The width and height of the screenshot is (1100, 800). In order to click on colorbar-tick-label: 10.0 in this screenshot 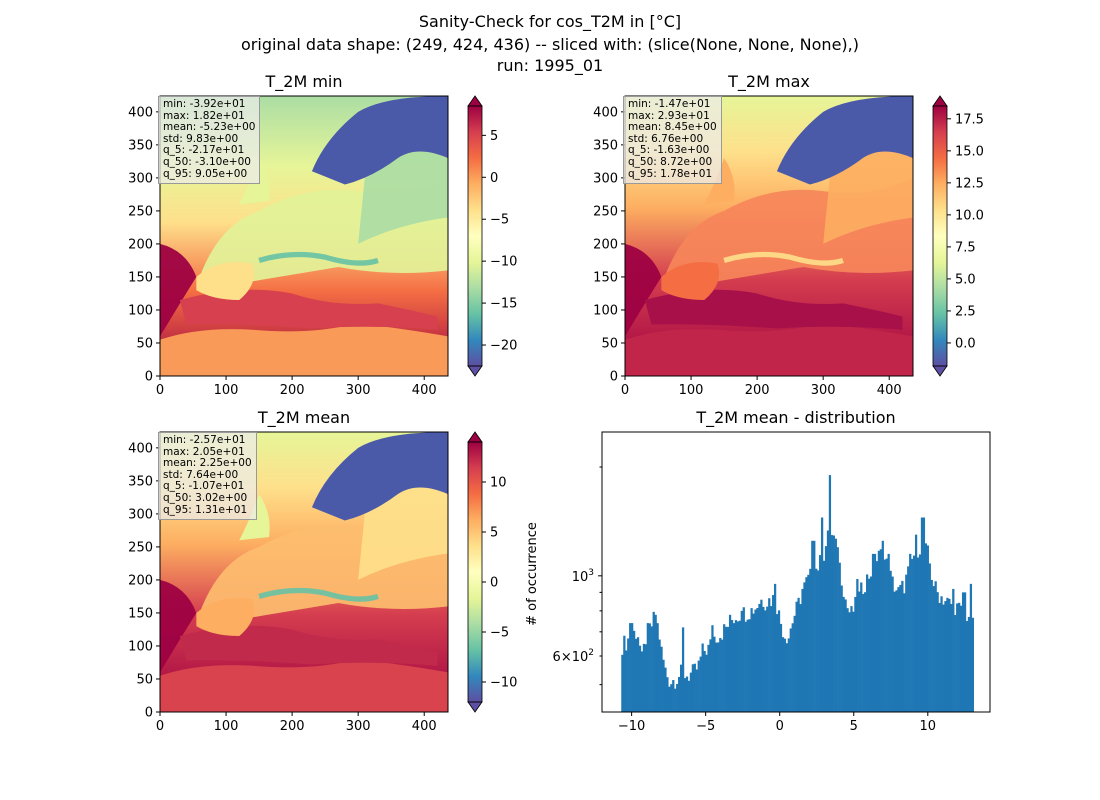, I will do `click(969, 215)`.